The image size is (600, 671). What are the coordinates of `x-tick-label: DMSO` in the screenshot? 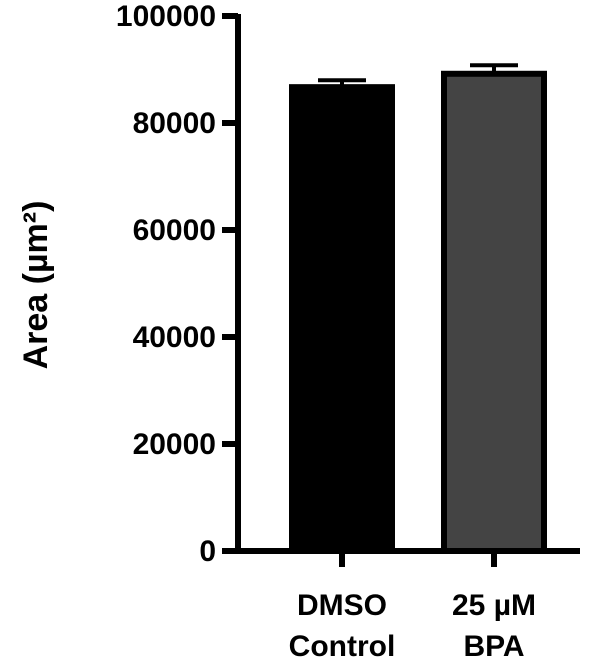 It's located at (342, 605).